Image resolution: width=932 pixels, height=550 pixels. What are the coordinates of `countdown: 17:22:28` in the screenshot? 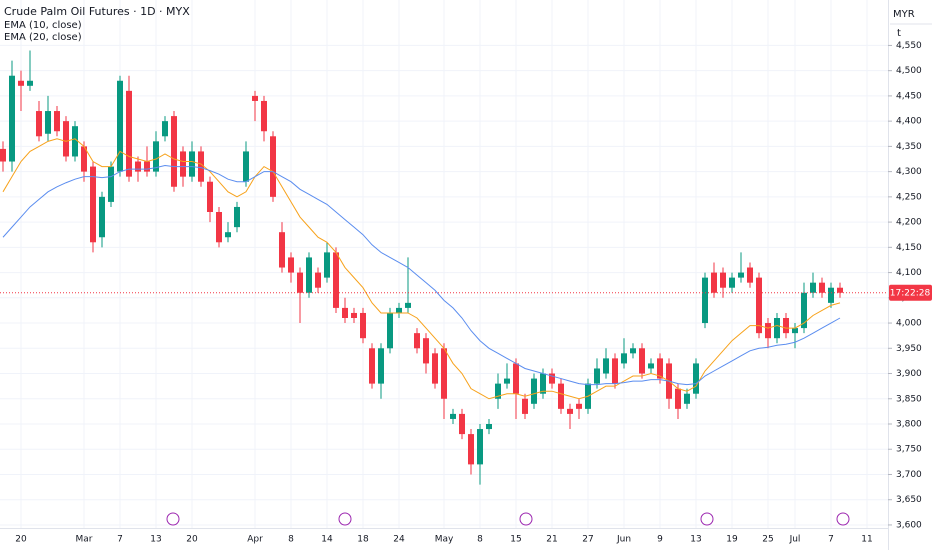 It's located at (910, 293).